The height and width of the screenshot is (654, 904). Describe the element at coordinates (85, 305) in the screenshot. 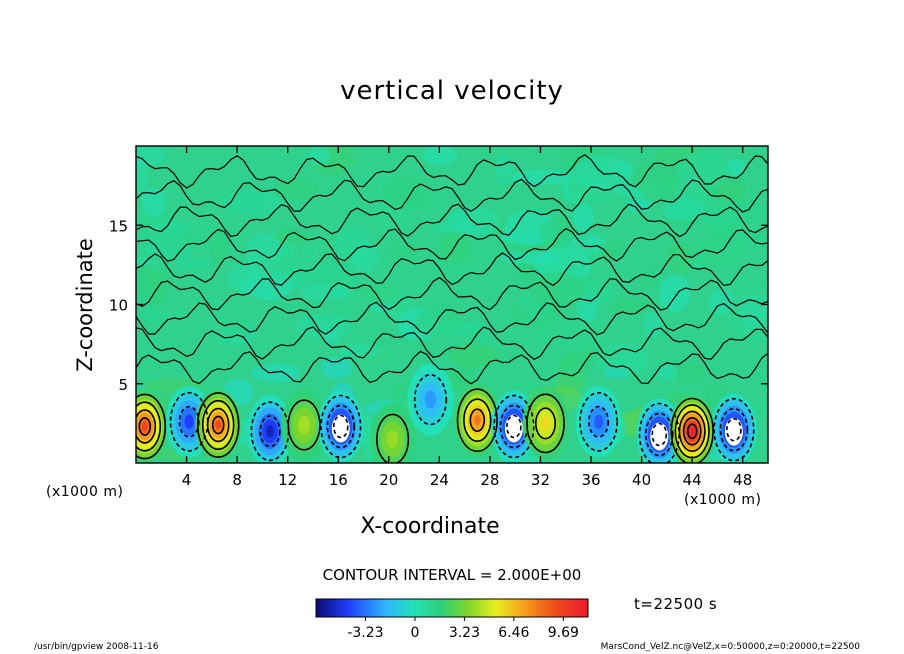

I see `y-axis-label: Z-coordinate` at that location.